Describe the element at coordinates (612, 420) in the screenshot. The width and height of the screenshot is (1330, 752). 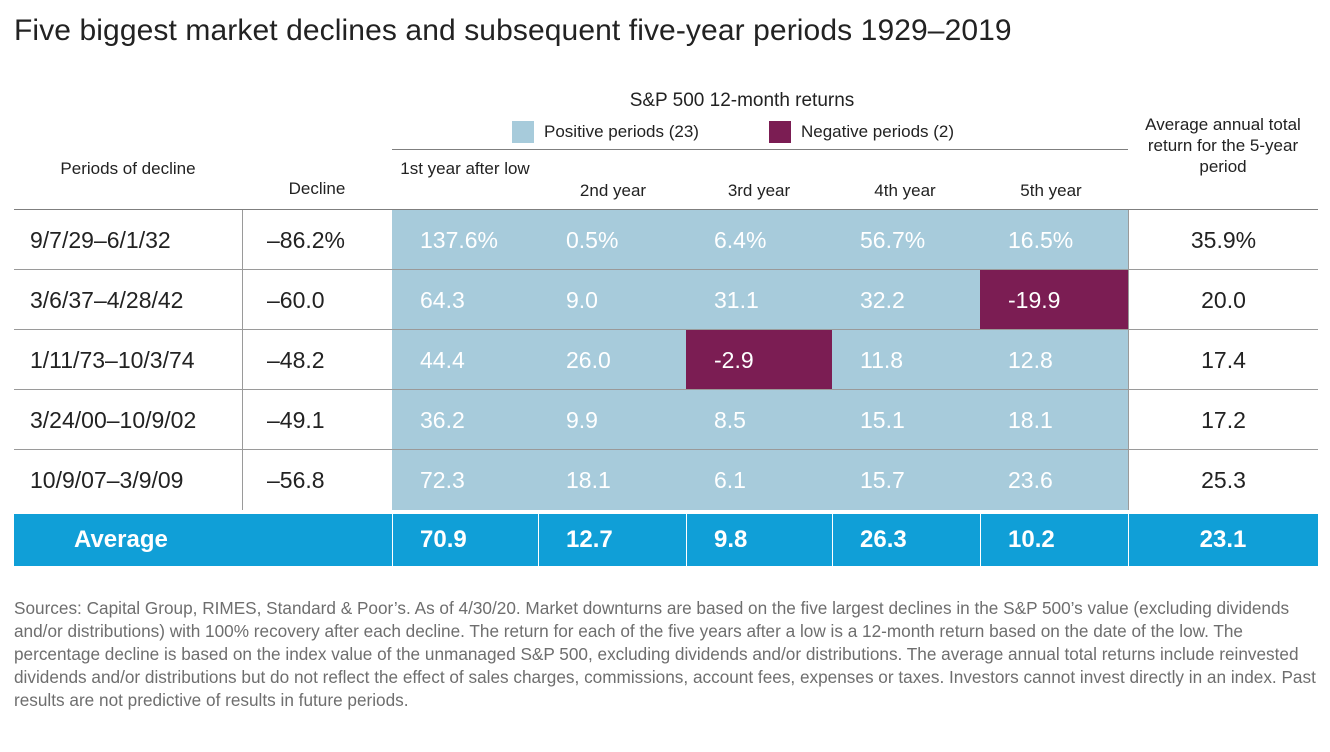
I see `return-cell: 9.9` at that location.